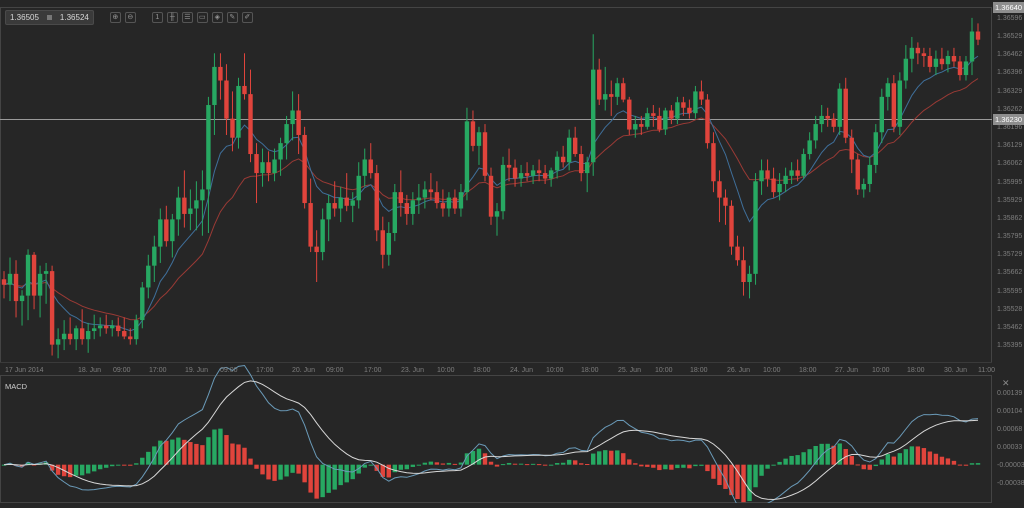  Describe the element at coordinates (130, 17) in the screenshot. I see `zoom-out-button: ⊖` at that location.